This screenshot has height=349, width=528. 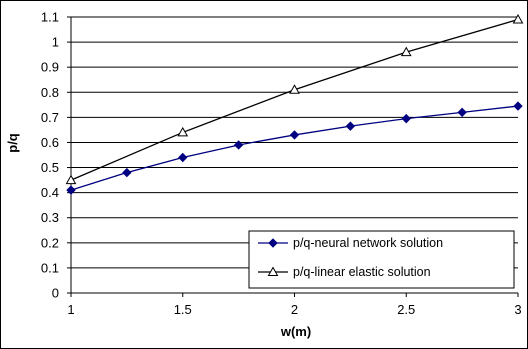 I want to click on x-tick-label: 3, so click(x=517, y=309).